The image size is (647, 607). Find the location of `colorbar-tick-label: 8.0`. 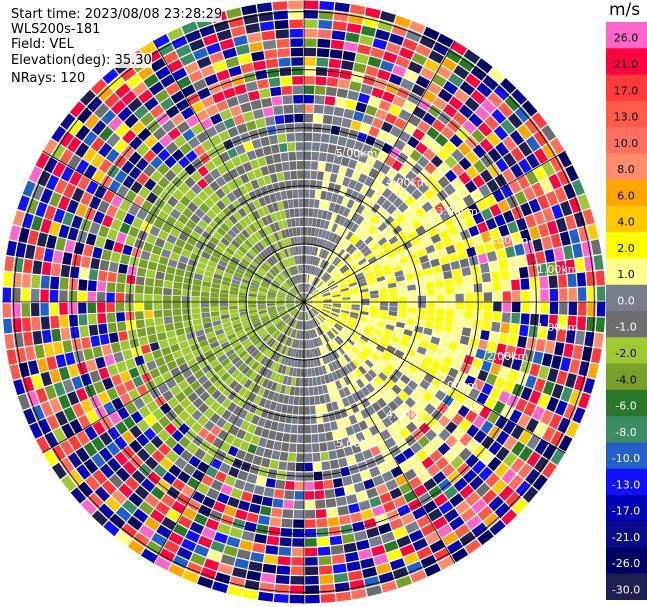

colorbar-tick-label: 8.0 is located at coordinates (626, 169).